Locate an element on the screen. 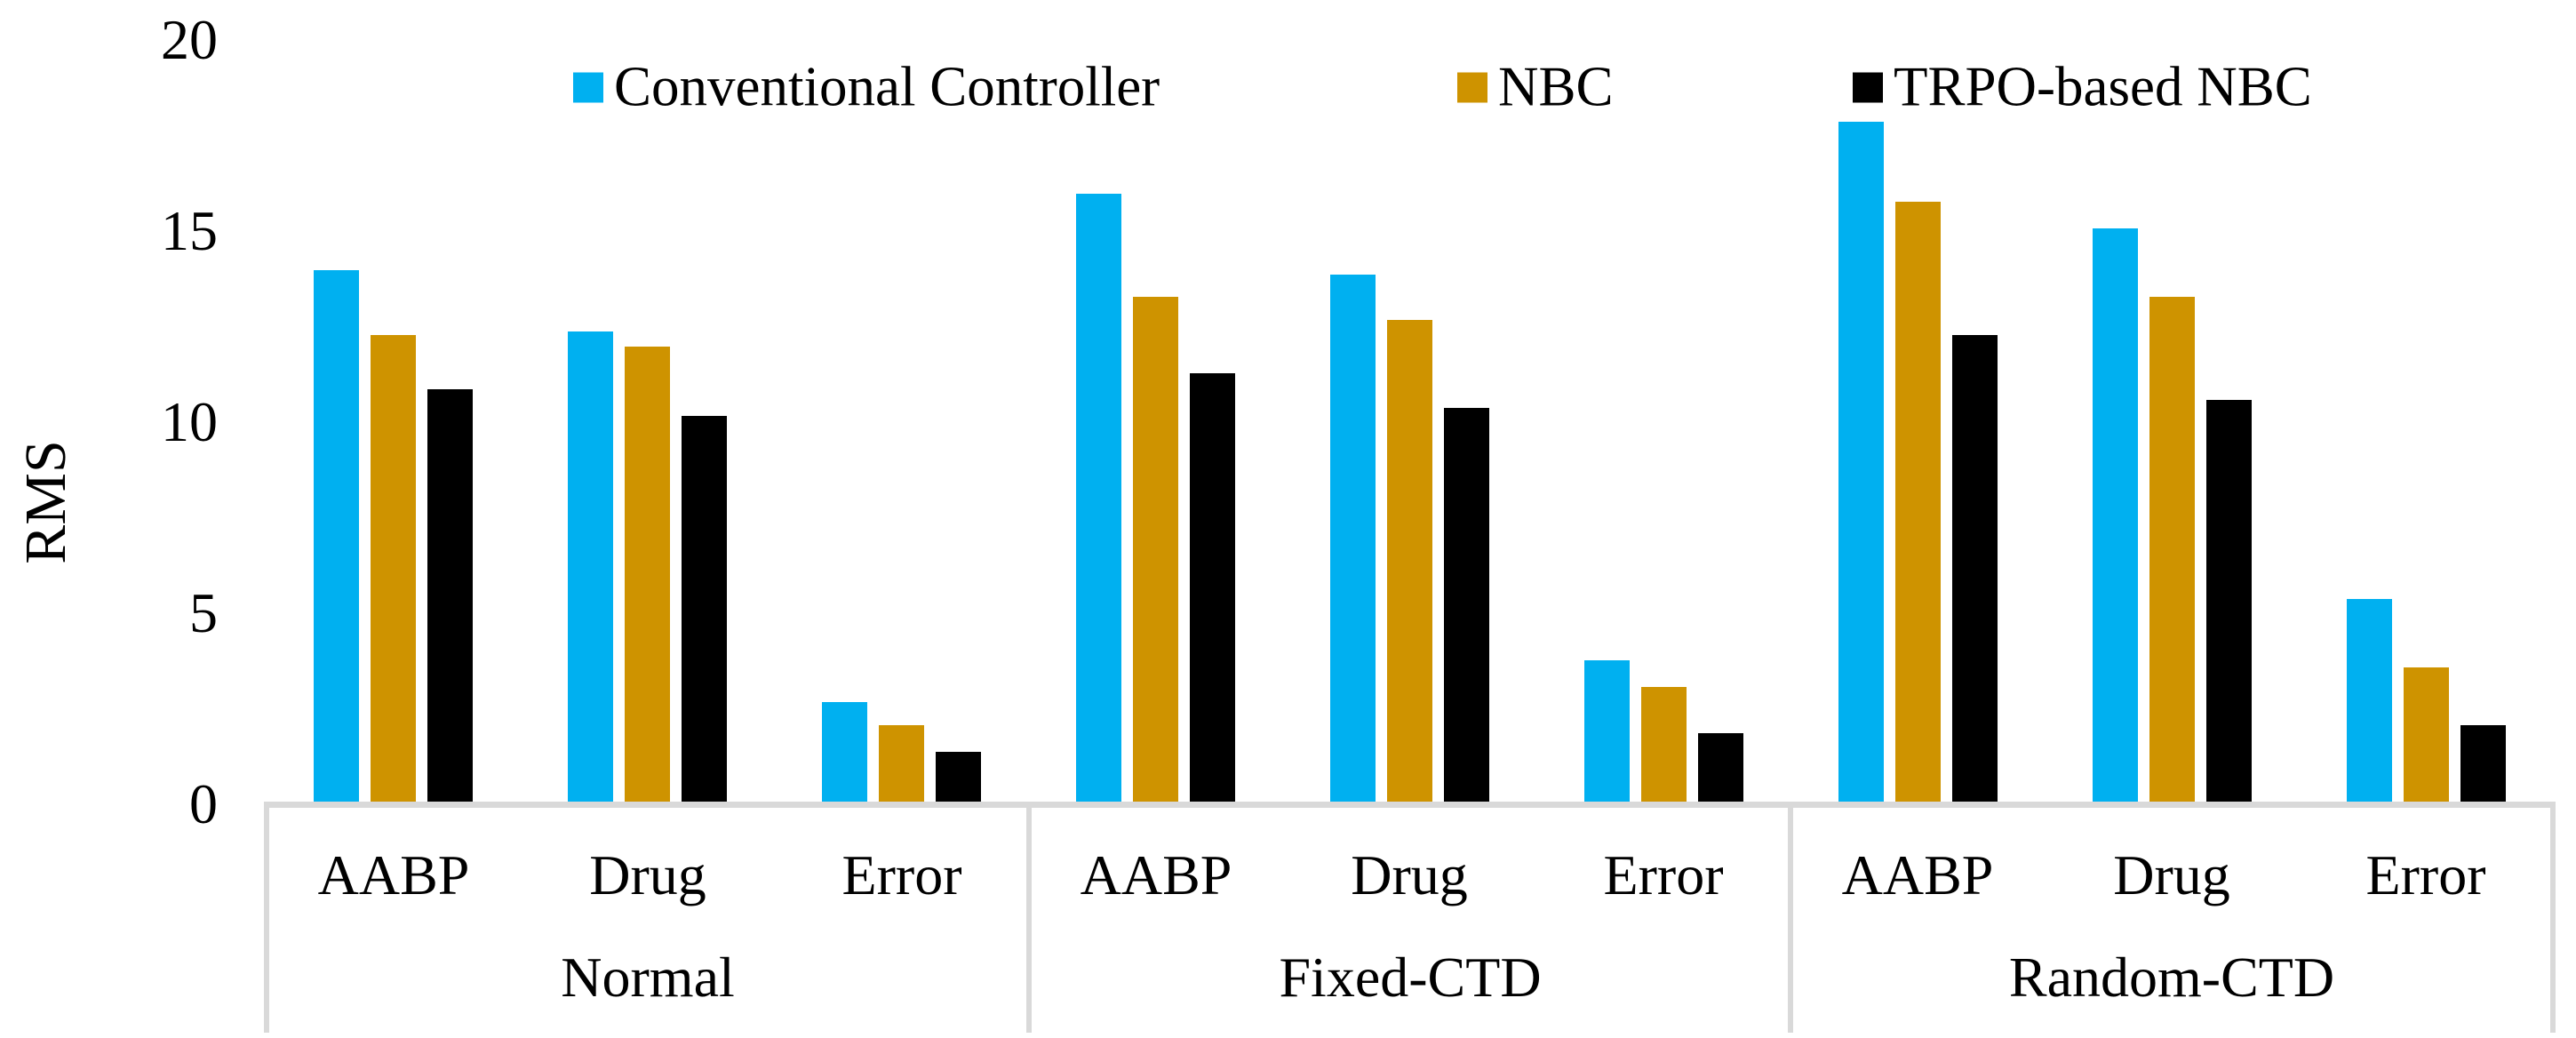  legend-item-conventional-controller: Conventional Controller is located at coordinates (866, 88).